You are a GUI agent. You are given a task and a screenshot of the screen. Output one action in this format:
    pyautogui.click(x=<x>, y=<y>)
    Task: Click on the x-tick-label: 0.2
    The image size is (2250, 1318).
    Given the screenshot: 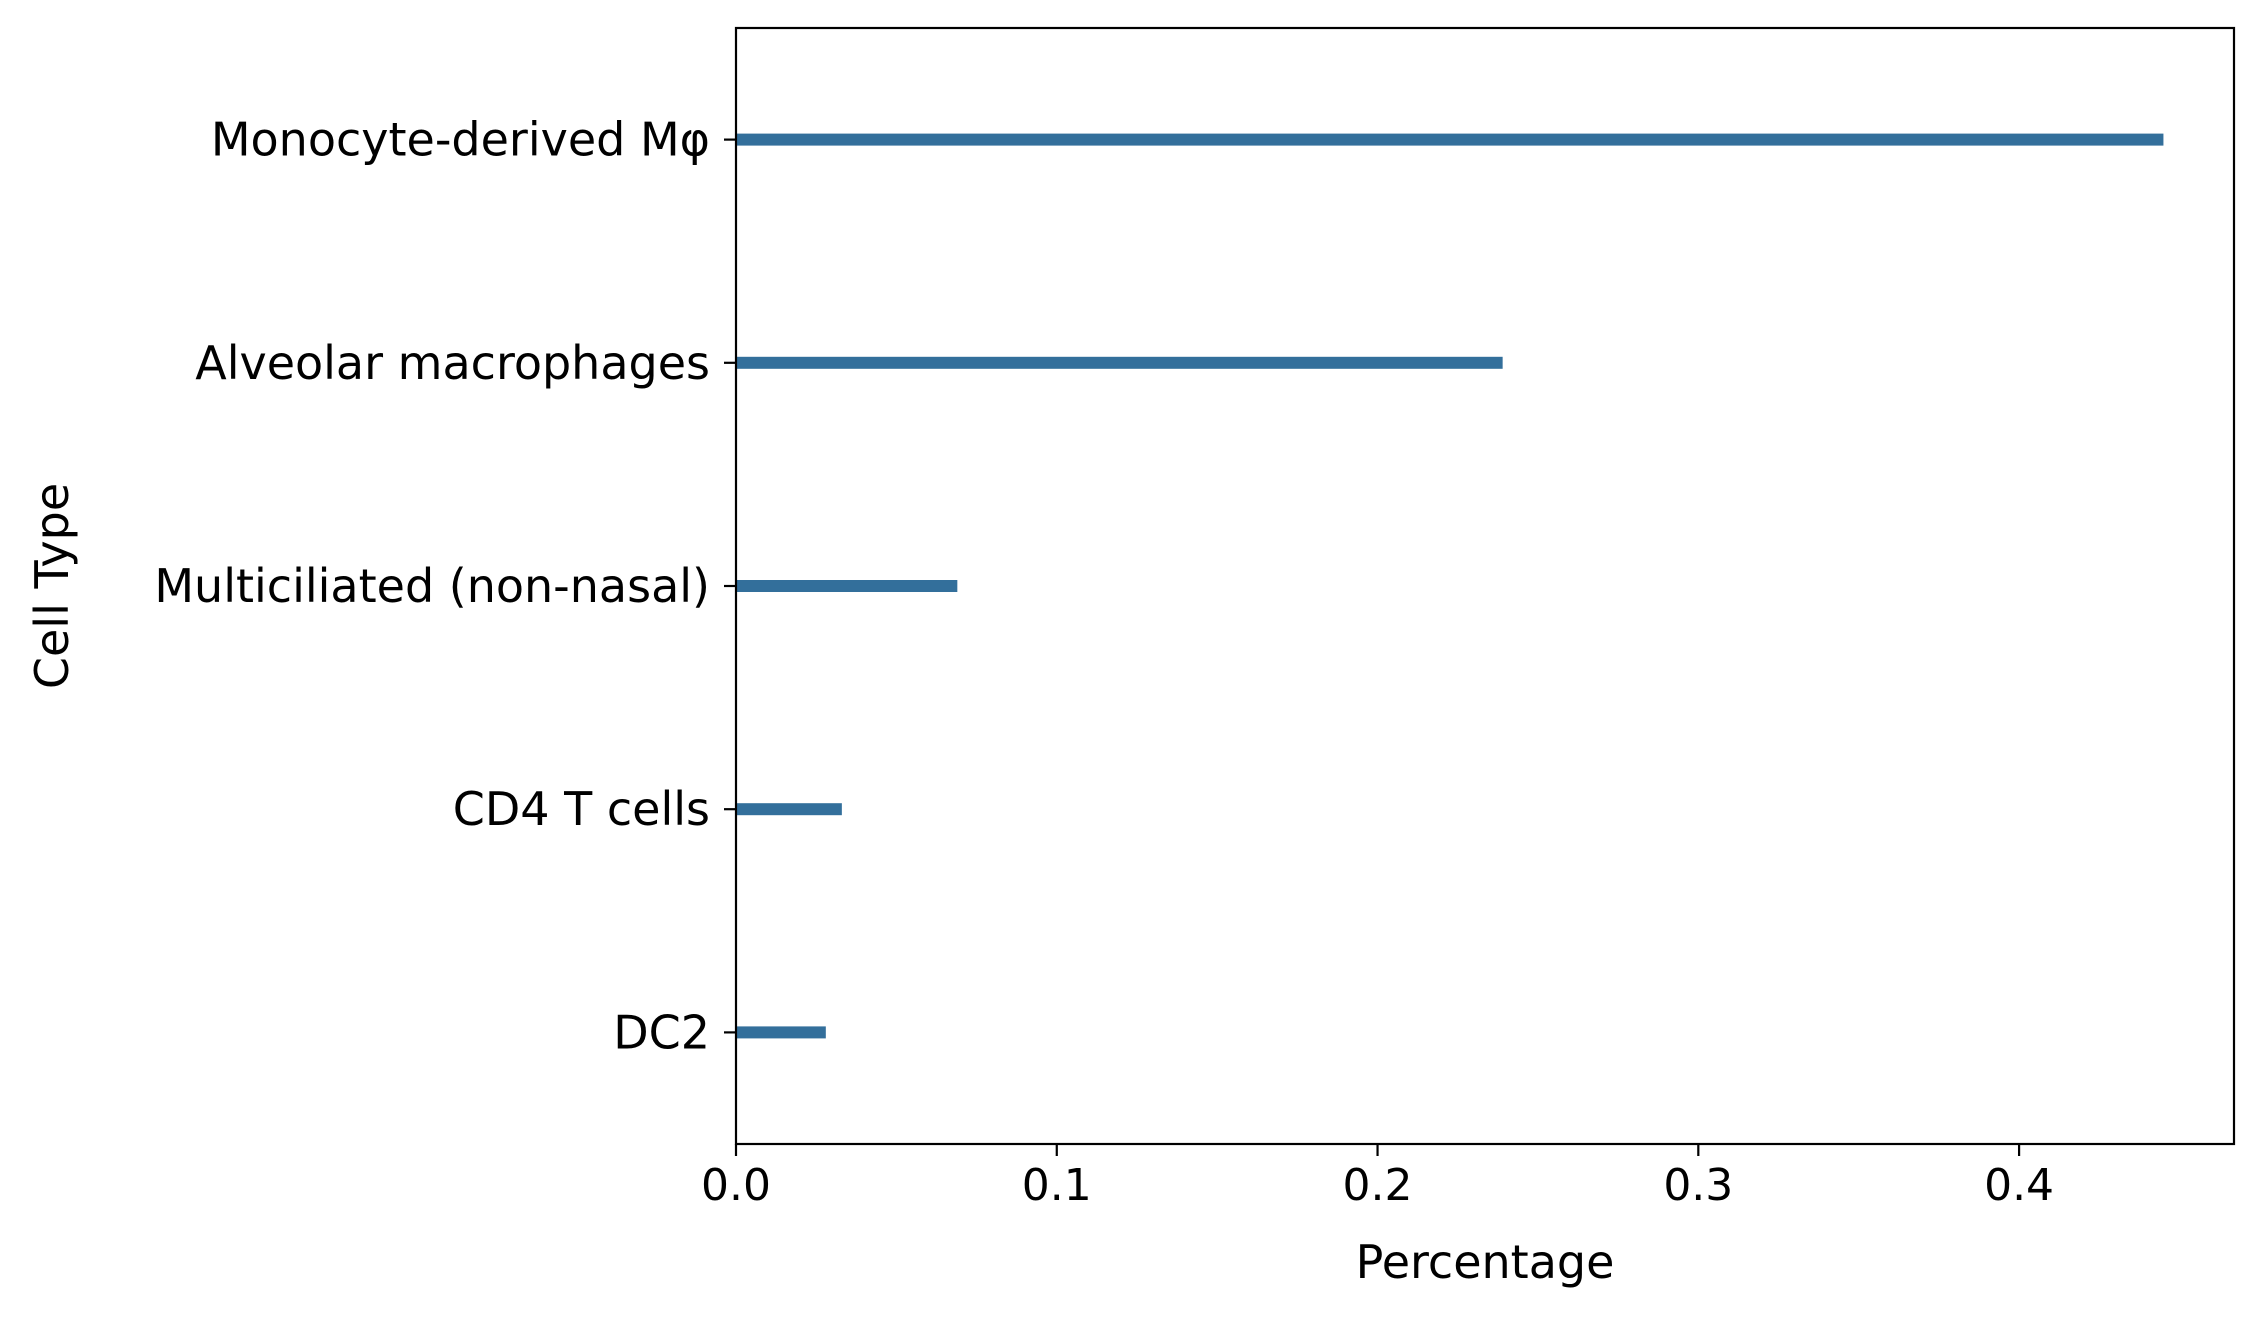 What is the action you would take?
    pyautogui.click(x=1378, y=1185)
    